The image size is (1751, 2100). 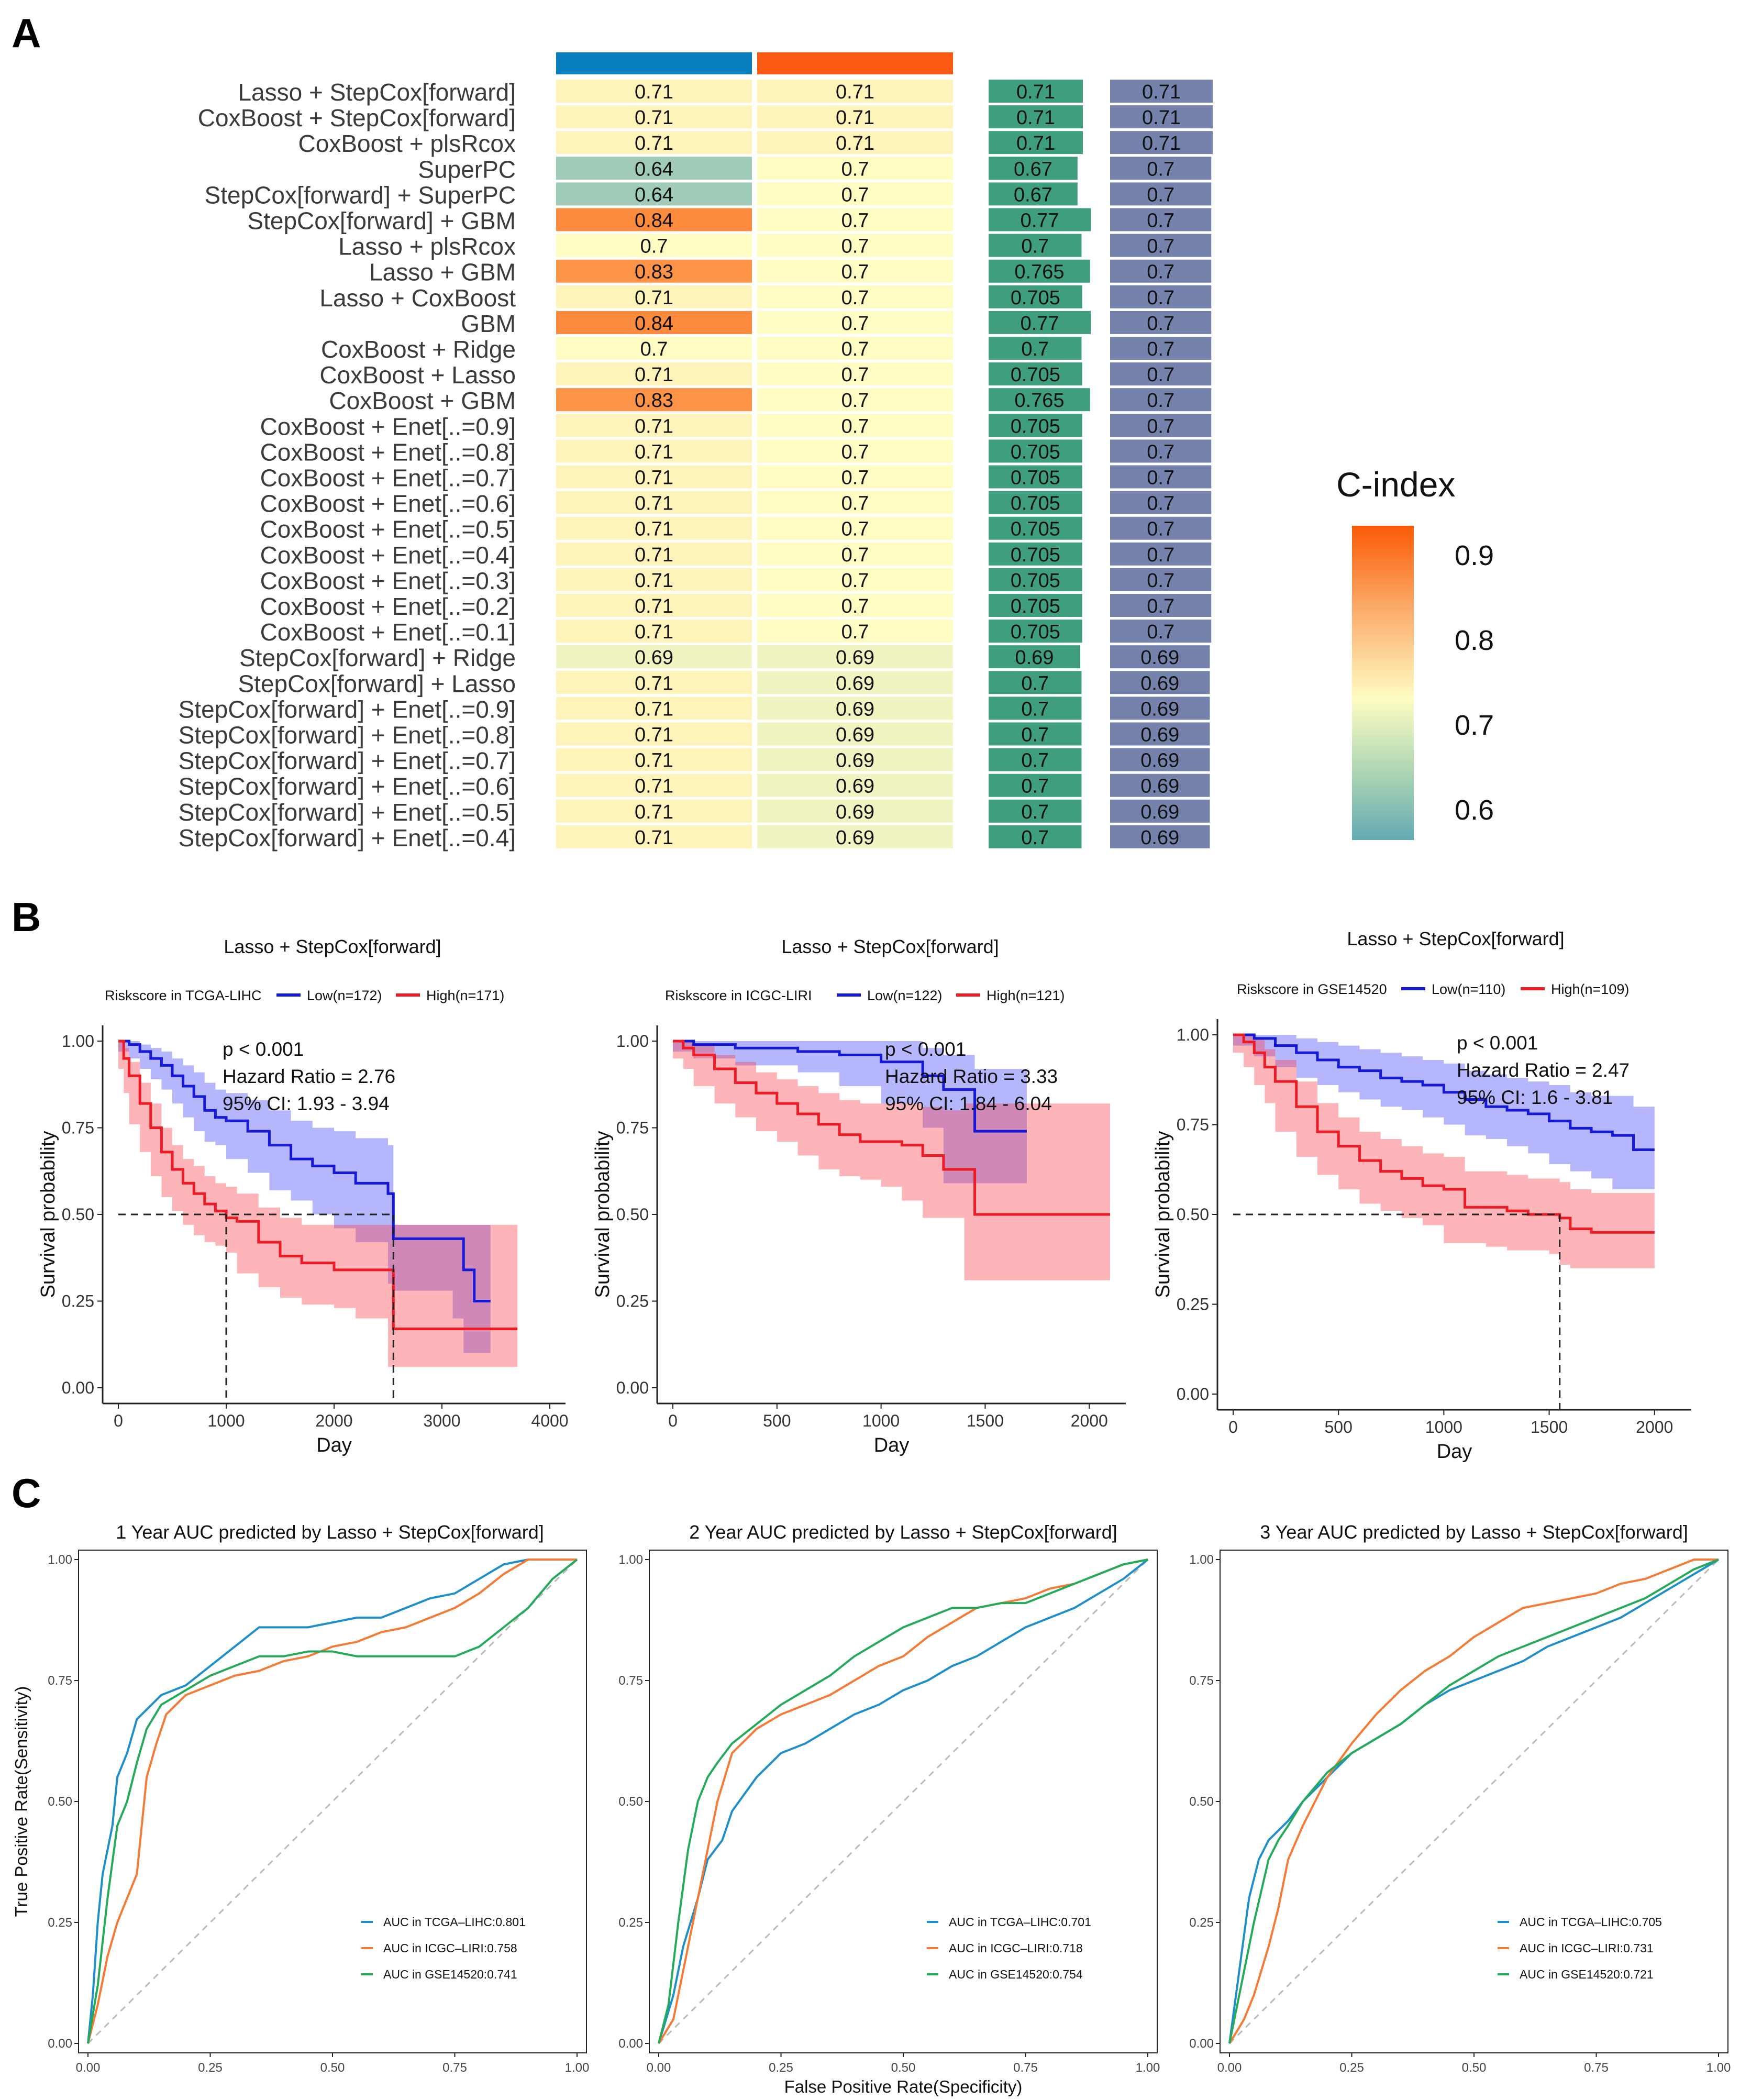 What do you see at coordinates (306, 1103) in the screenshot?
I see `km-annotation: 95% CI: 1.93 - 3.94` at bounding box center [306, 1103].